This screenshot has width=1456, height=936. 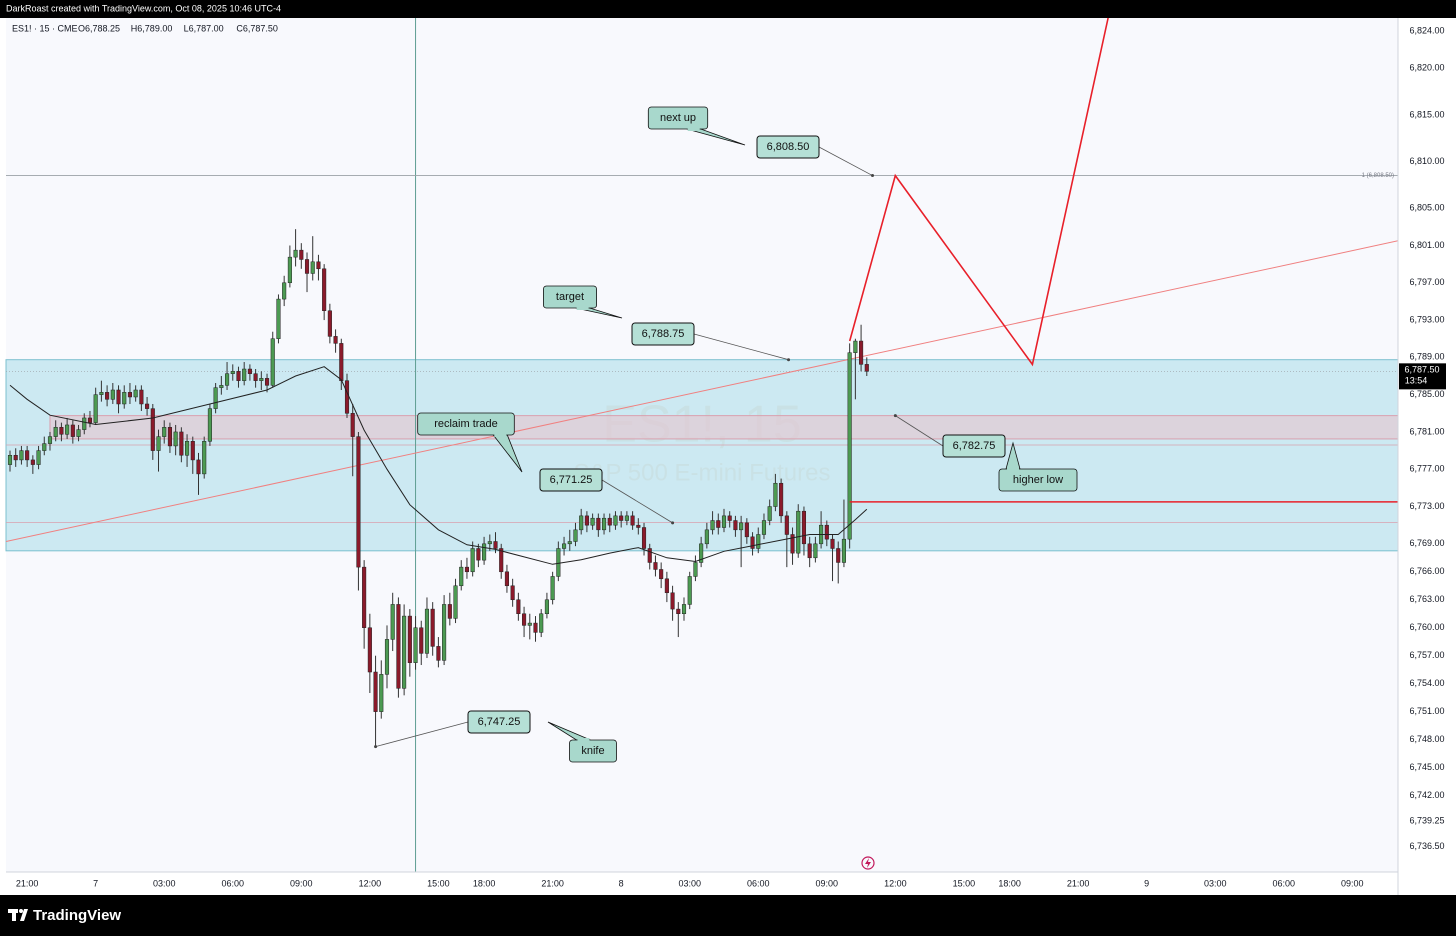 What do you see at coordinates (741, 347) in the screenshot?
I see `note-leader` at bounding box center [741, 347].